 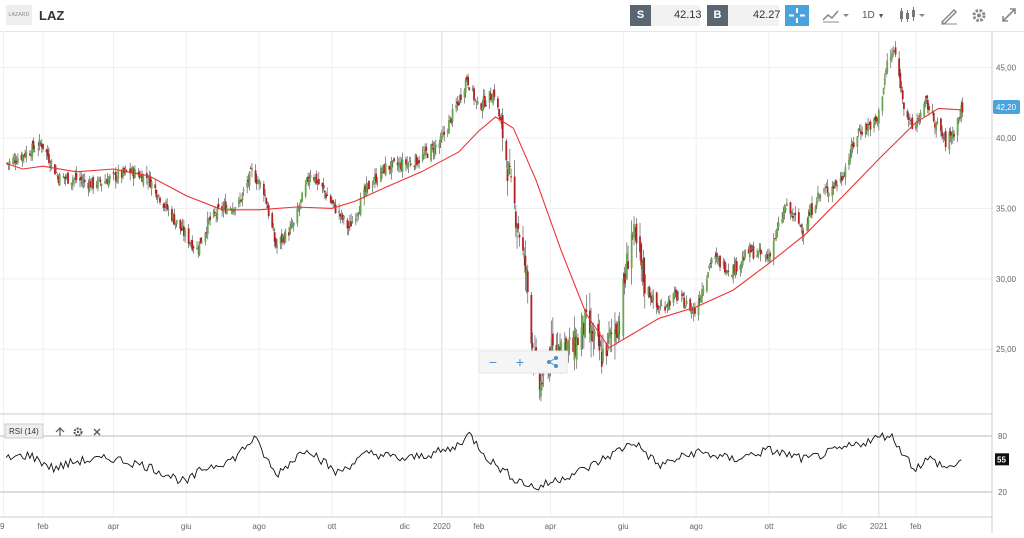 I want to click on buy-price: 42.27, so click(x=767, y=15).